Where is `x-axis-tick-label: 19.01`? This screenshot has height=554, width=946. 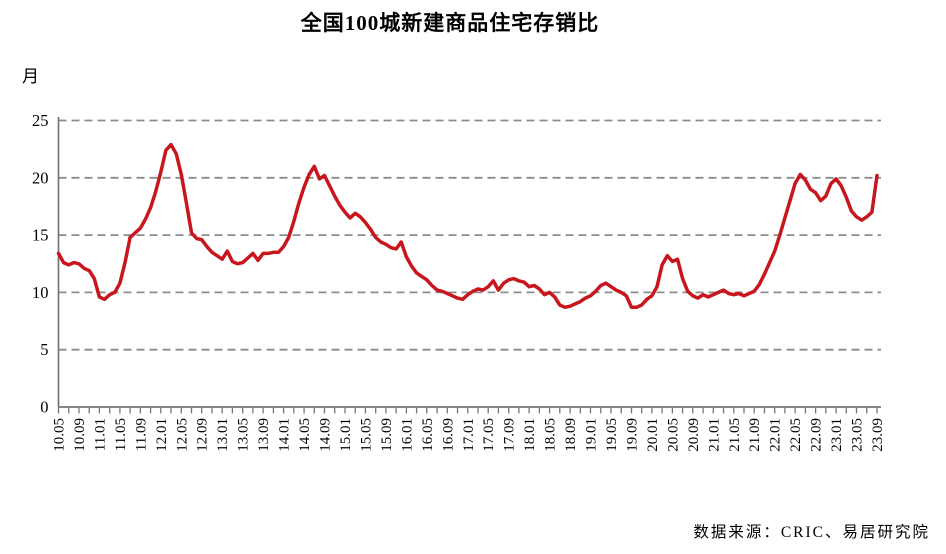 x-axis-tick-label: 19.01 is located at coordinates (592, 435).